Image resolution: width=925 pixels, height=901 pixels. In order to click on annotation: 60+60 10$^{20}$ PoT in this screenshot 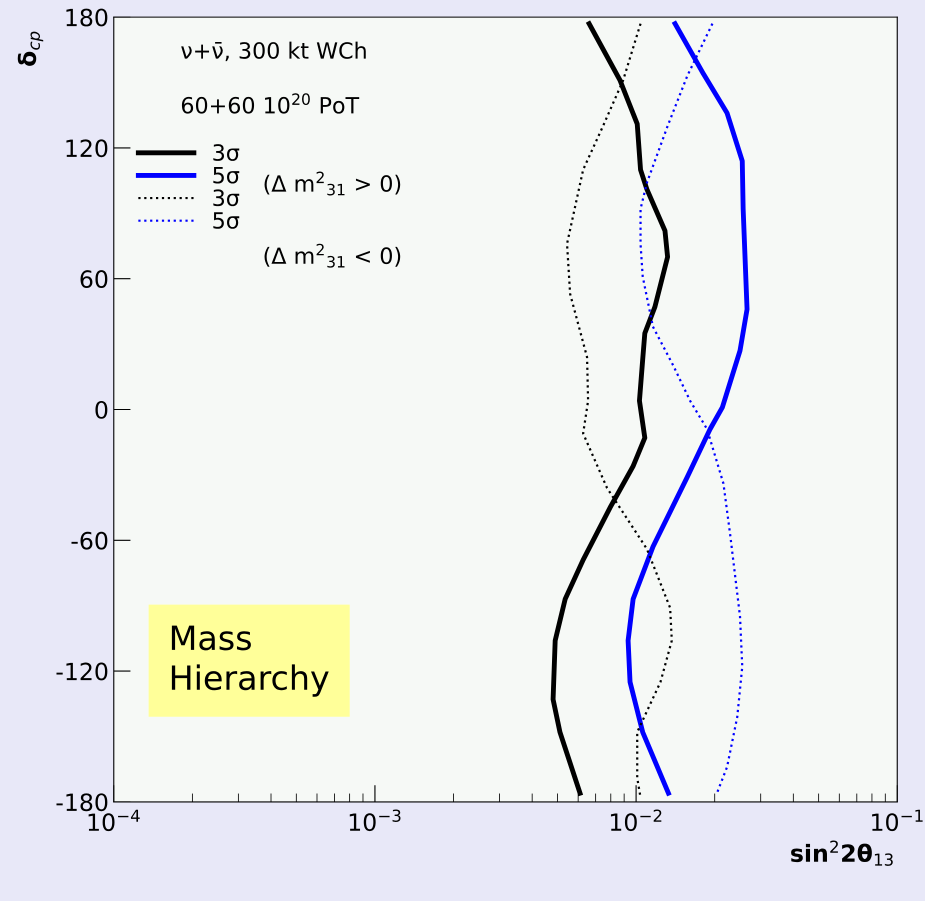, I will do `click(271, 103)`.